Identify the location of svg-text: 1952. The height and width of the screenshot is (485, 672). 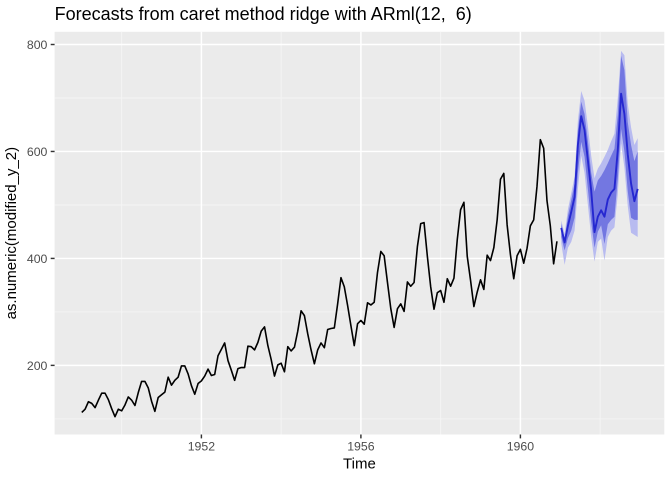
(202, 447).